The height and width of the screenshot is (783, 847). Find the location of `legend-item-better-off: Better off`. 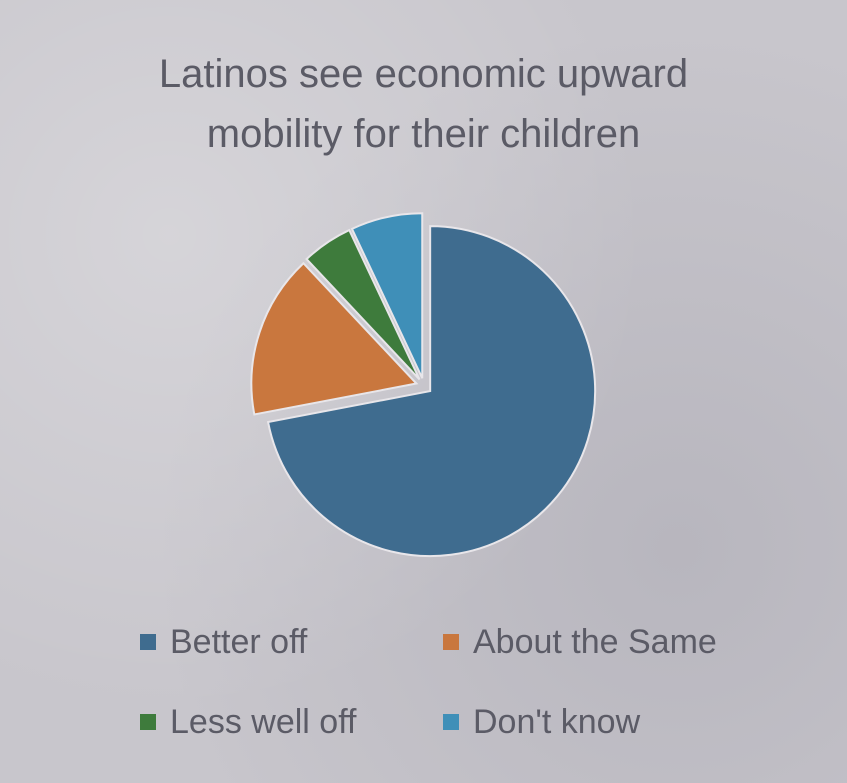

legend-item-better-off: Better off is located at coordinates (223, 642).